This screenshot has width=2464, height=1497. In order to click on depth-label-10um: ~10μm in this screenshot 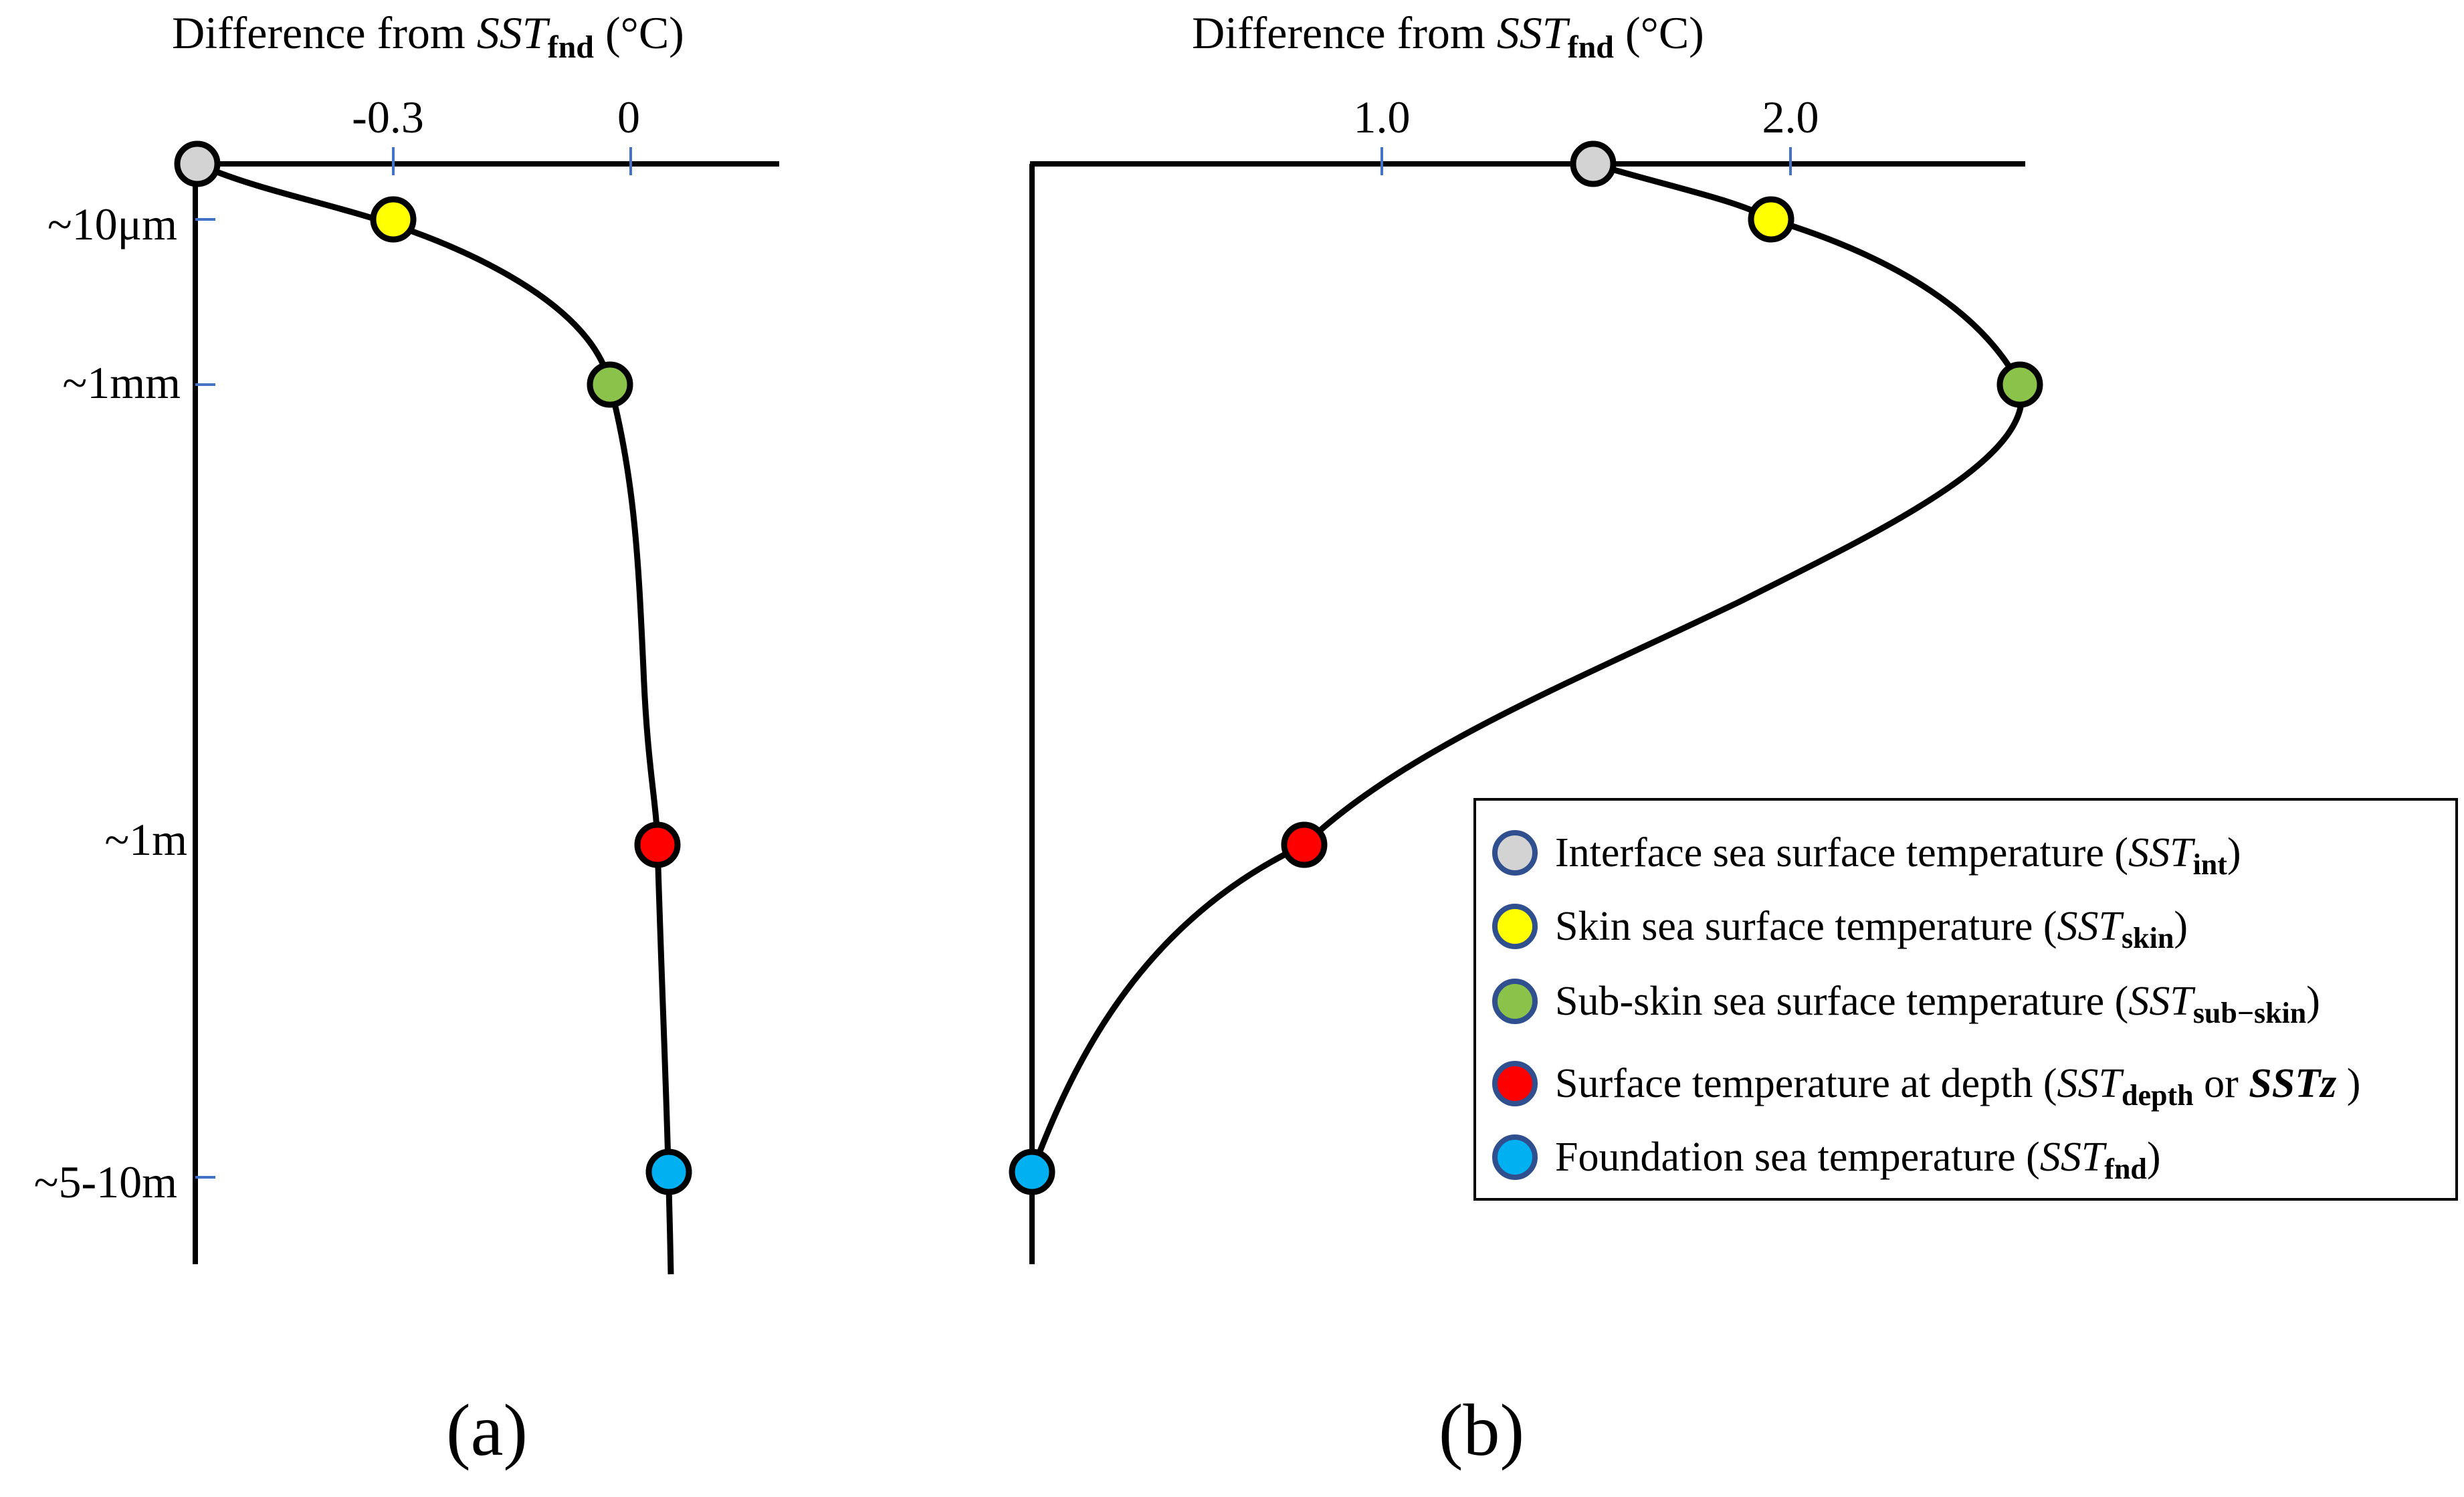, I will do `click(112, 224)`.